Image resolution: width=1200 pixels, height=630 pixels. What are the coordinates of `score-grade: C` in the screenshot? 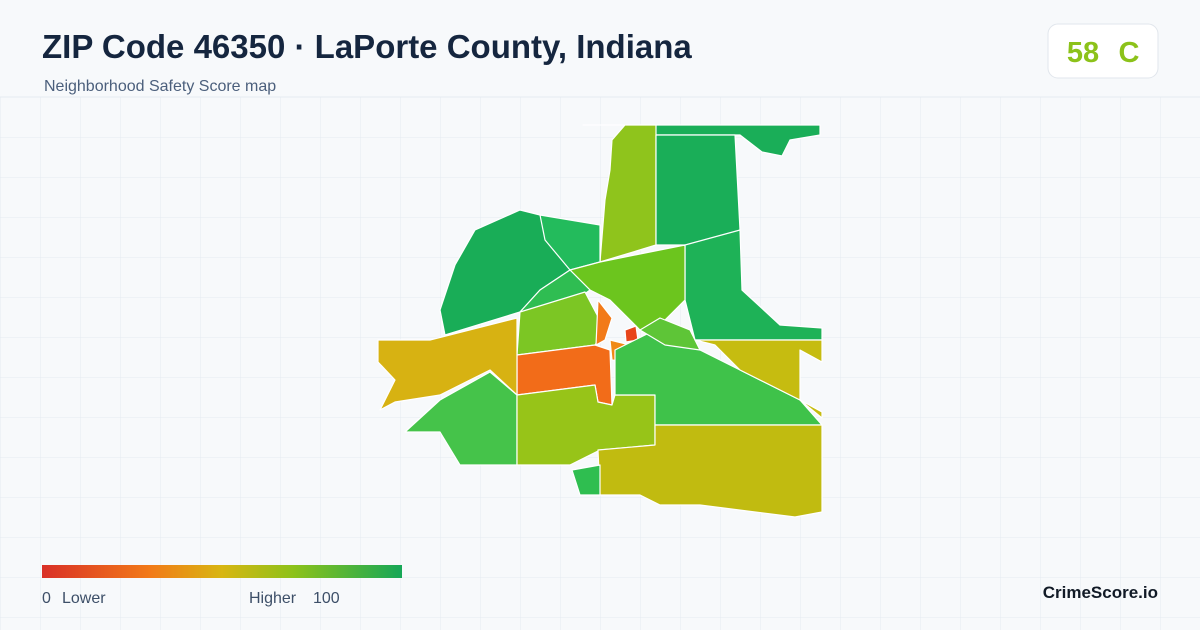 It's located at (1129, 53).